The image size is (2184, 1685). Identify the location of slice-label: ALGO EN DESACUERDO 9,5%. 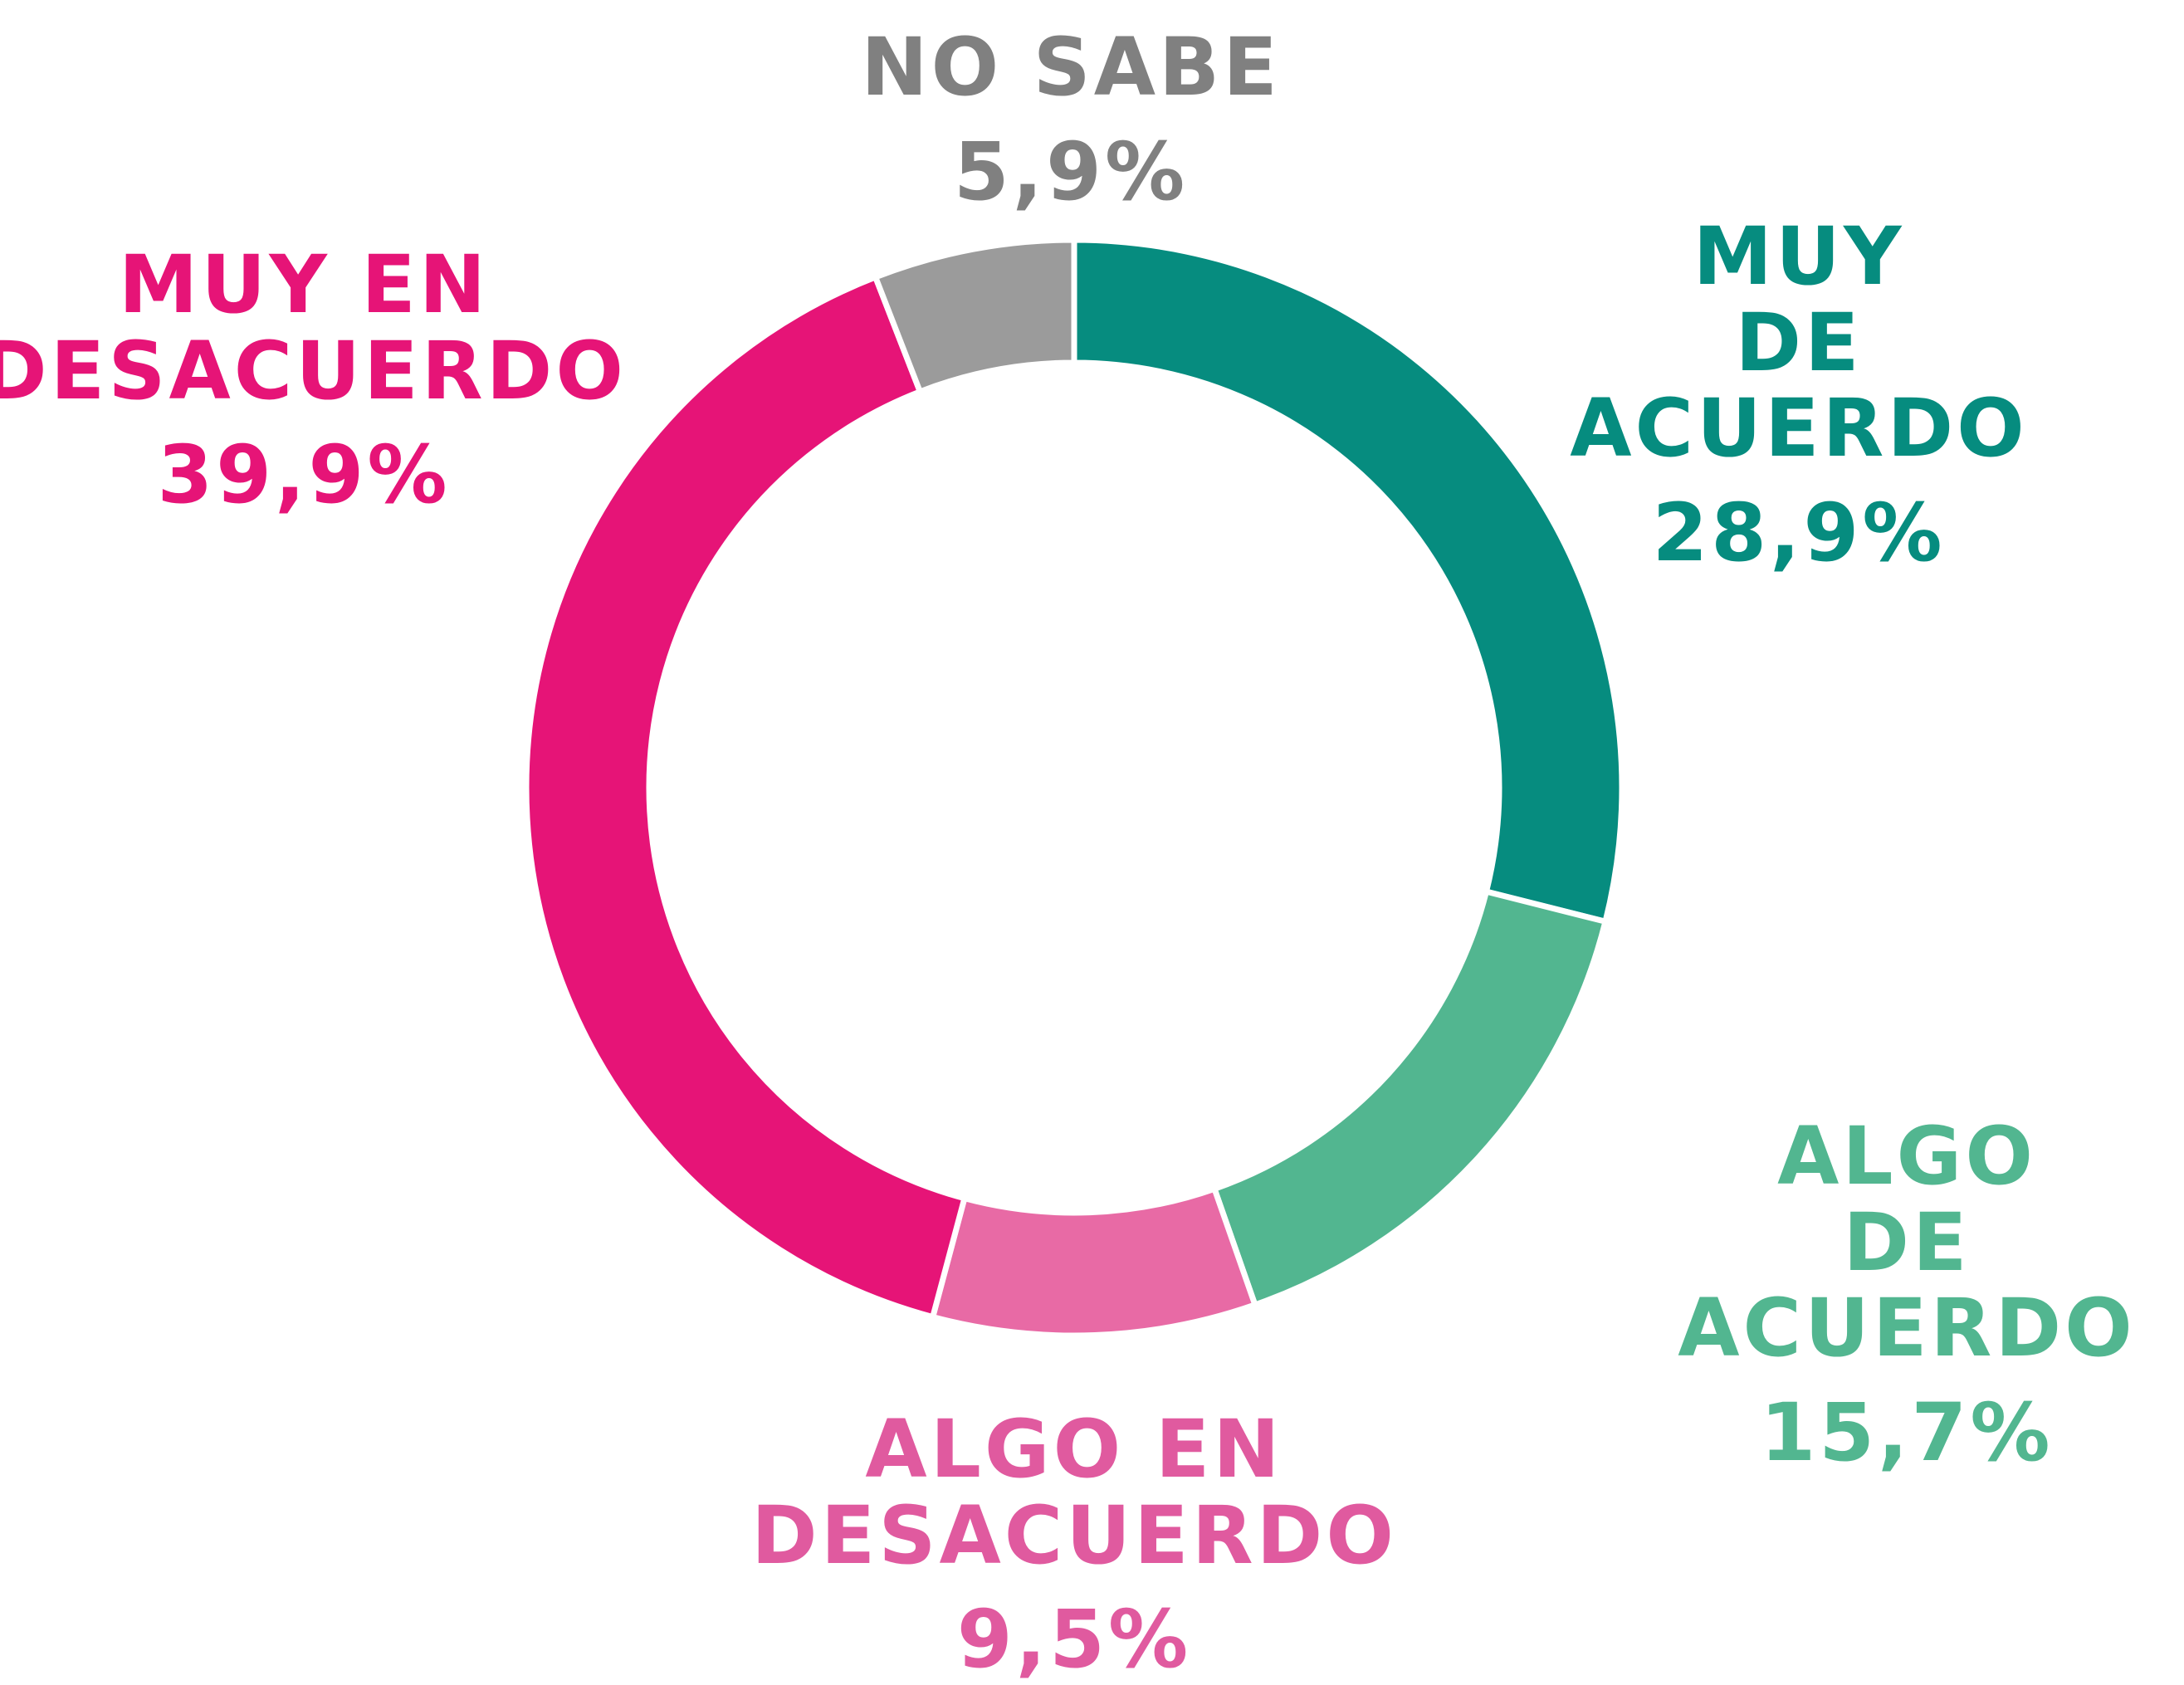
(1074, 1544).